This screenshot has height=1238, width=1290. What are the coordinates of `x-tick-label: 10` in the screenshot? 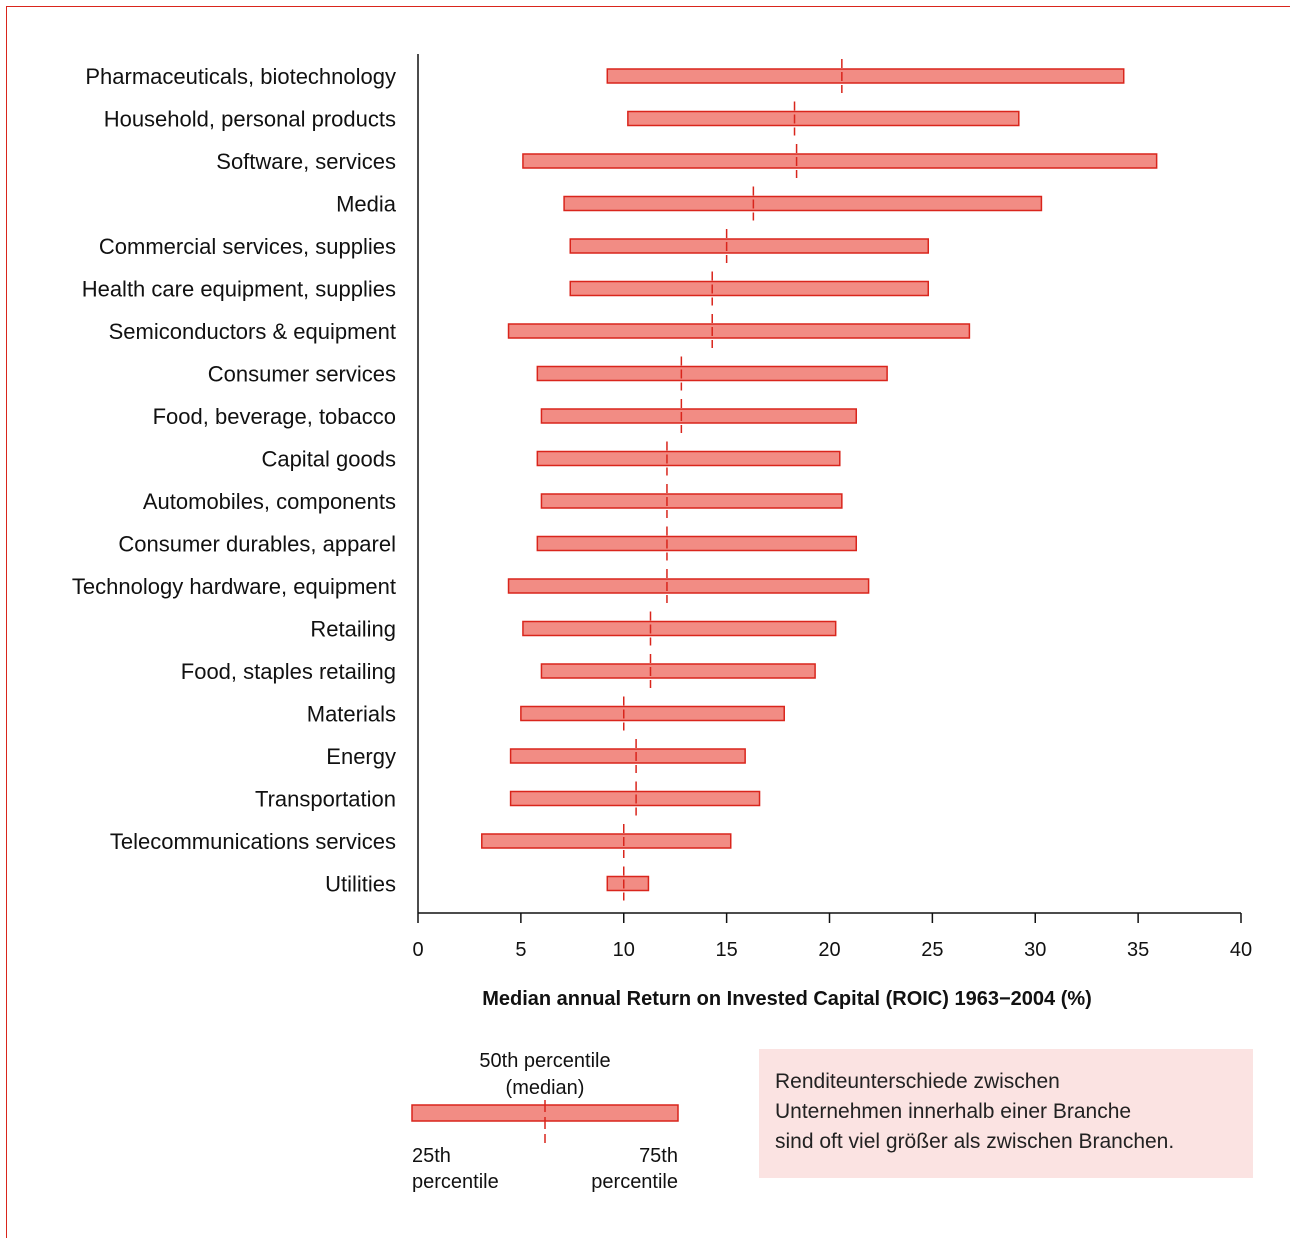 It's located at (624, 950).